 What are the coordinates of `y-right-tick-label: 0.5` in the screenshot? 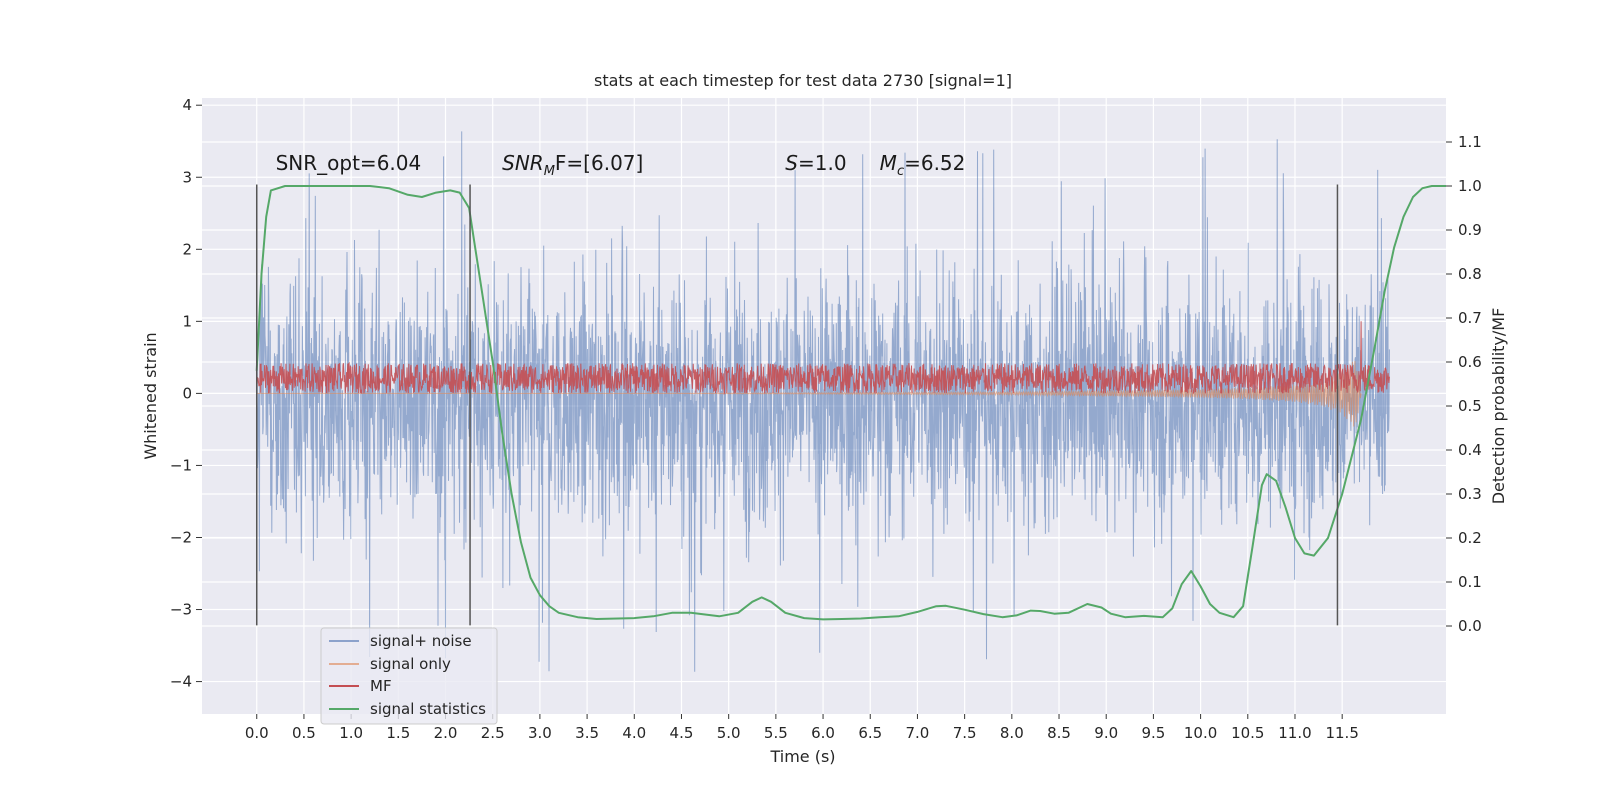 It's located at (1470, 406).